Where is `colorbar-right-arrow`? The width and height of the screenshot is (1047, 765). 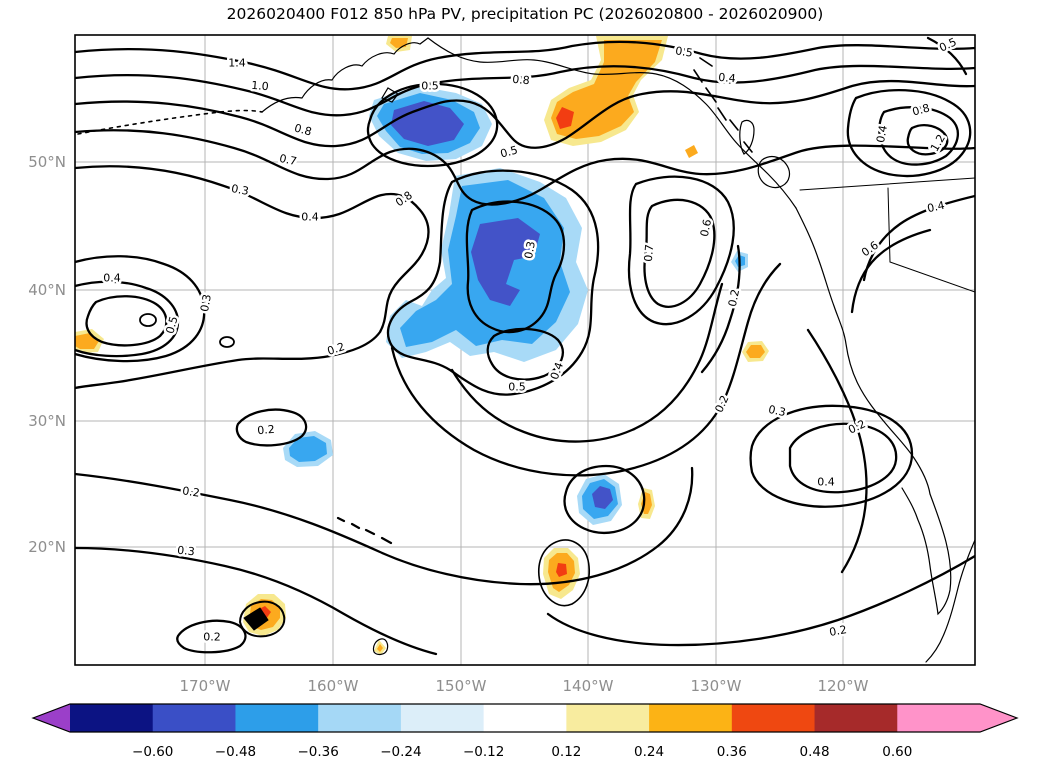
colorbar-right-arrow is located at coordinates (998, 718).